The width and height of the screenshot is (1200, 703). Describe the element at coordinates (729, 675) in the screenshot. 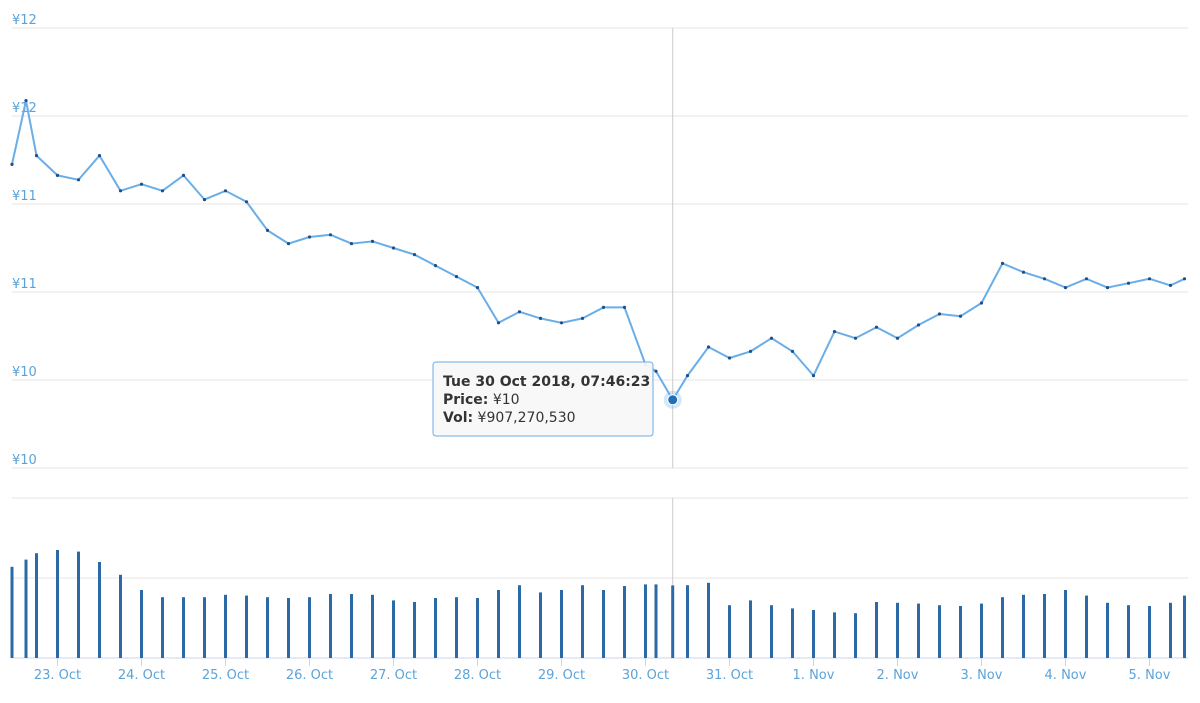

I see `x-tick-label: 31. Oct` at that location.